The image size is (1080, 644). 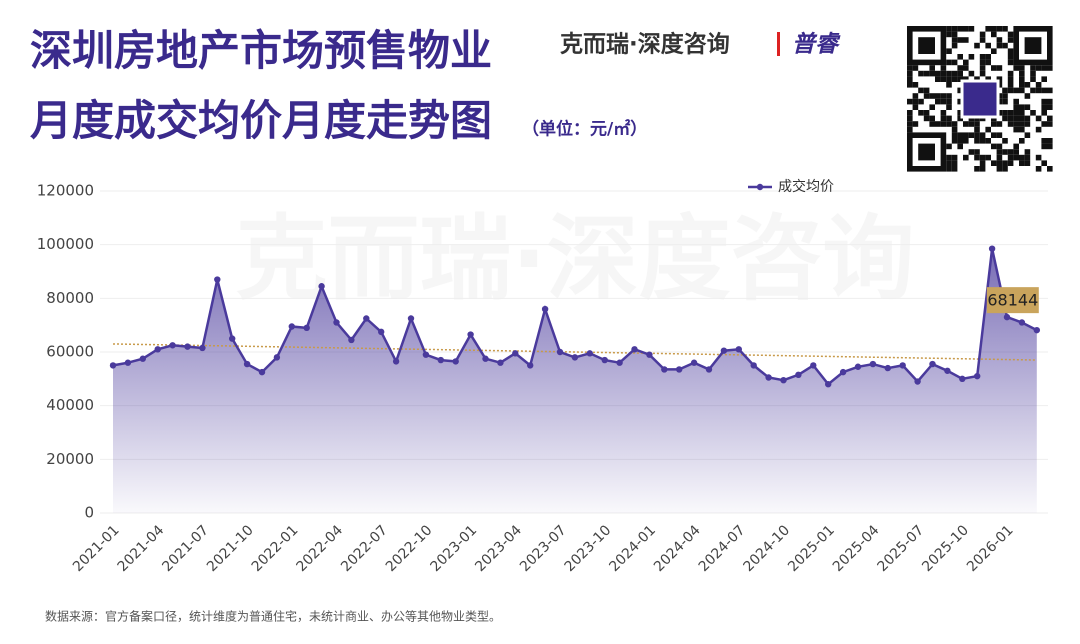 I want to click on x-tick-label: 2024-01, so click(x=632, y=548).